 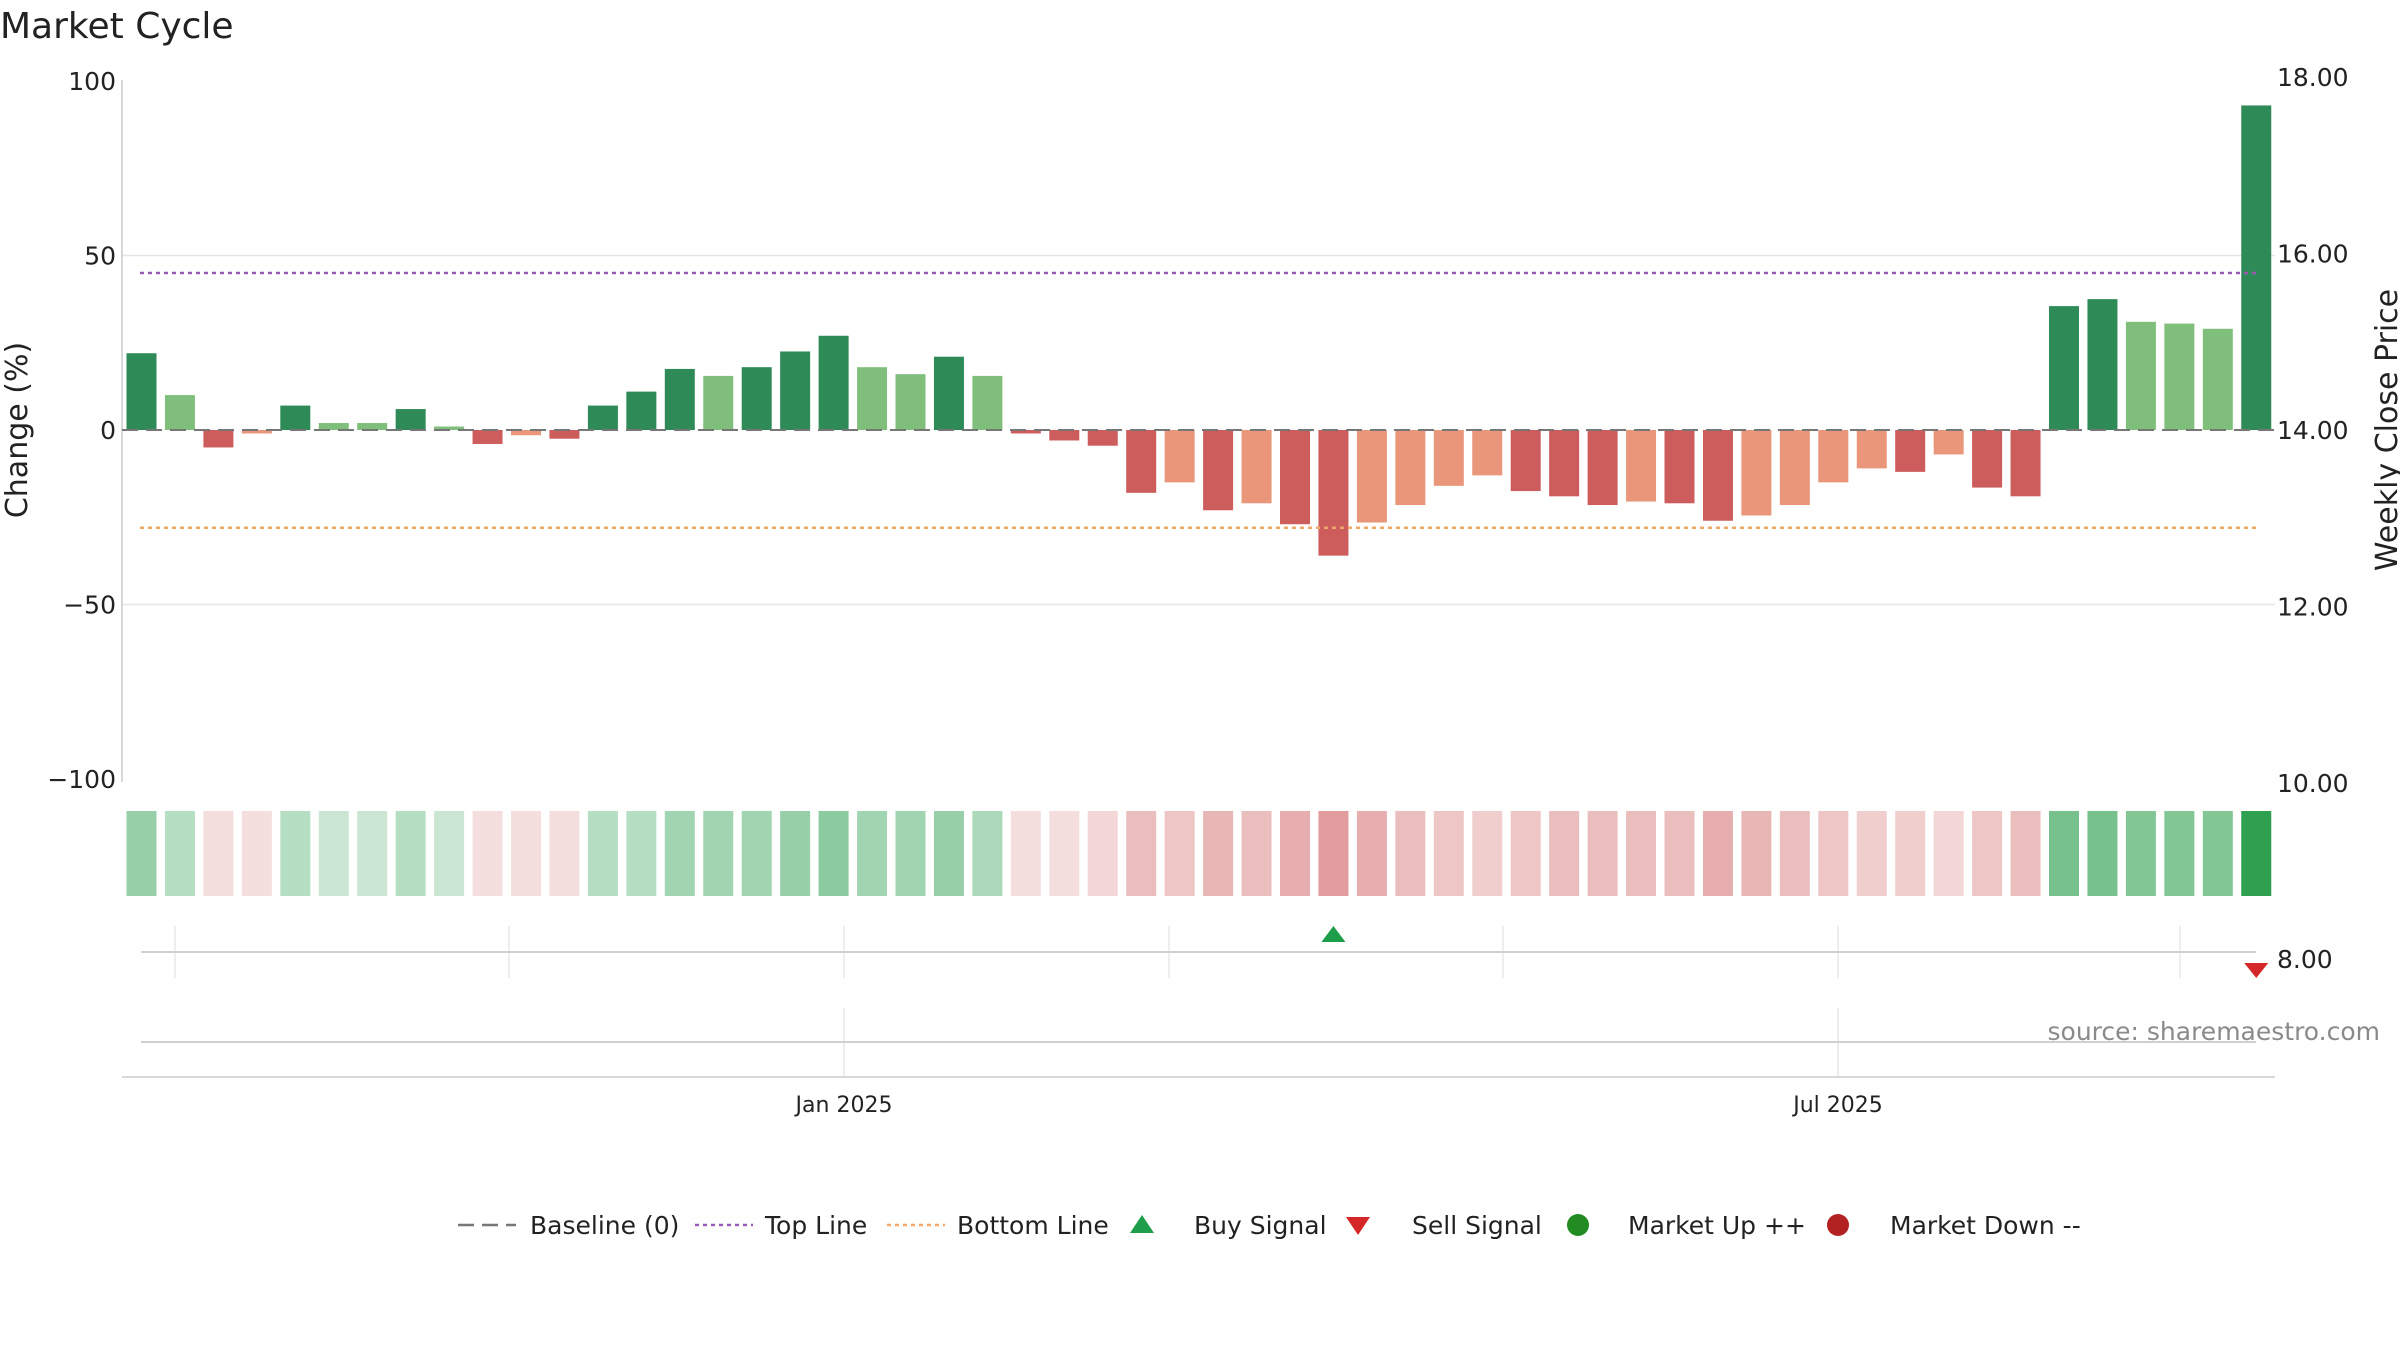 I want to click on legend-label: Top Line, so click(x=815, y=1225).